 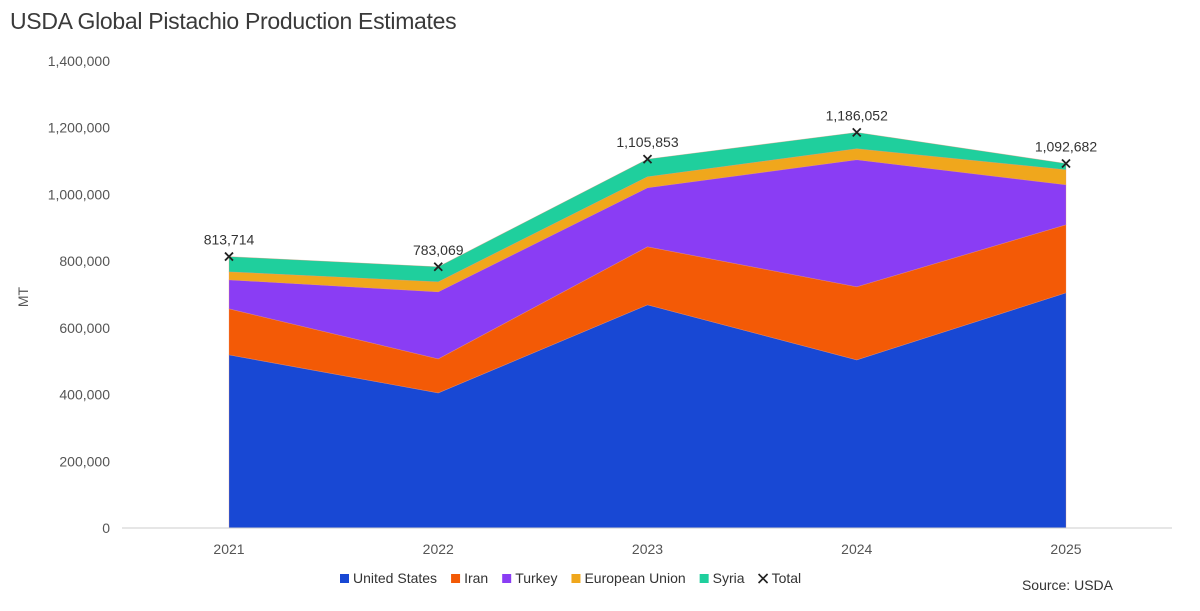 I want to click on x-tick-label: 2022, so click(x=438, y=549).